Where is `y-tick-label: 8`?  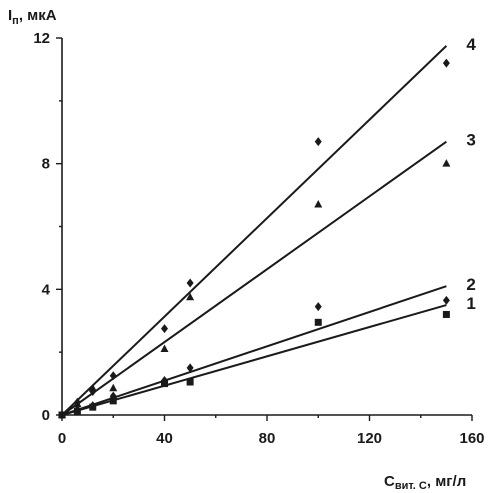
y-tick-label: 8 is located at coordinates (46, 164).